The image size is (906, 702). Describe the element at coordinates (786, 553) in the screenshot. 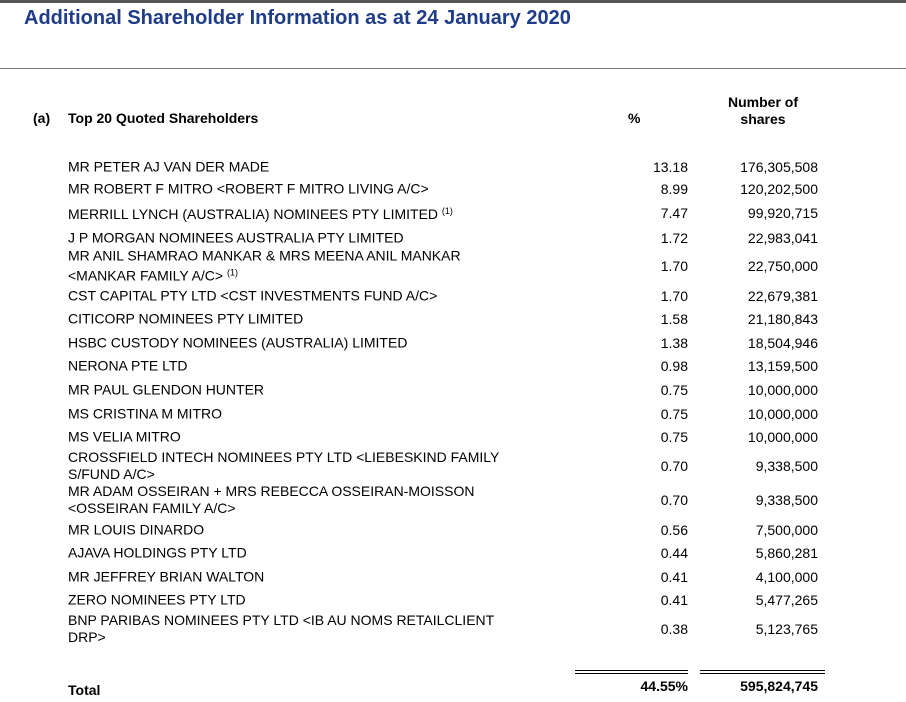

I see `shareholder-shares: 5,860,281` at that location.